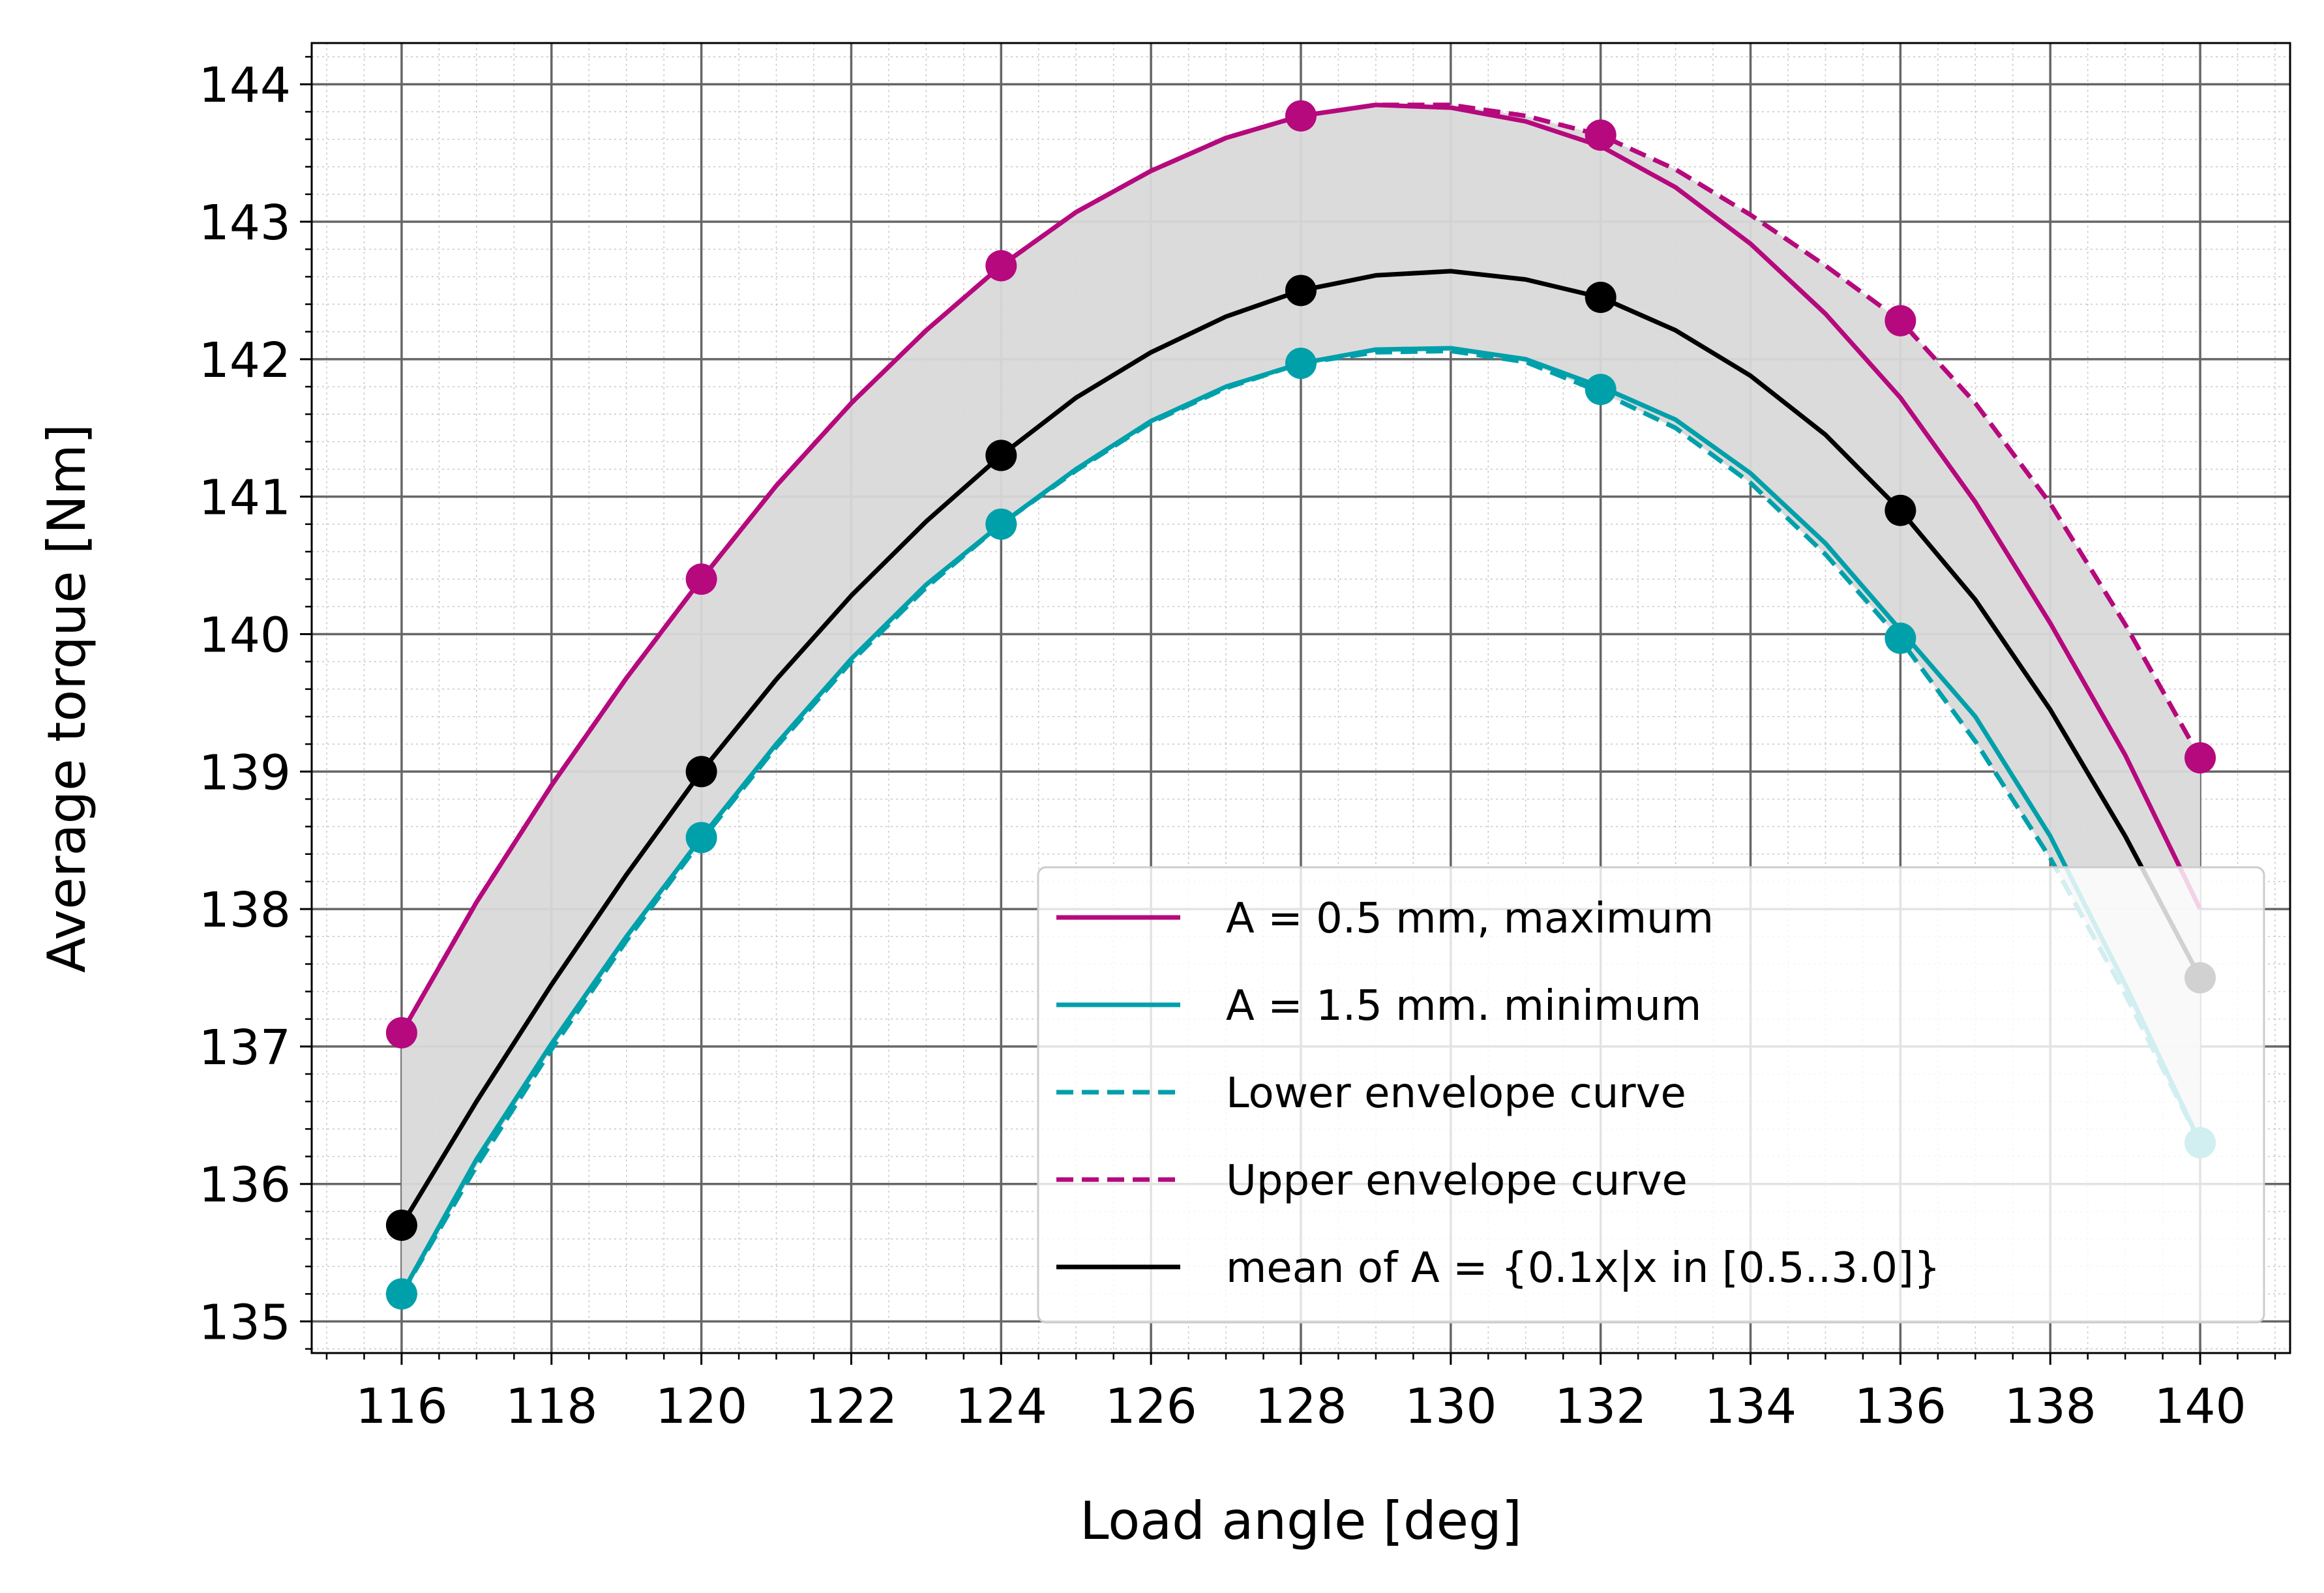 The height and width of the screenshot is (1593, 2324). I want to click on y-tick-label: 137, so click(245, 1048).